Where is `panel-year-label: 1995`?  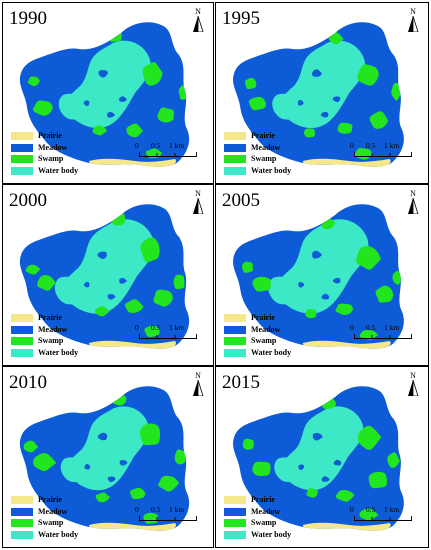 panel-year-label: 1995 is located at coordinates (241, 18).